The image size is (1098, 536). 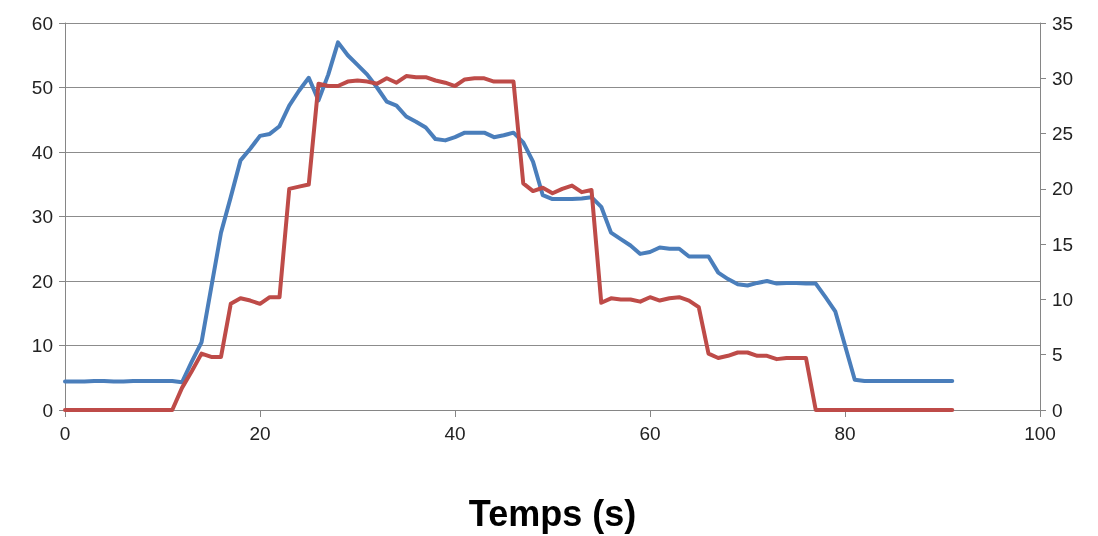 I want to click on x-tick-label: 0, so click(x=65, y=433).